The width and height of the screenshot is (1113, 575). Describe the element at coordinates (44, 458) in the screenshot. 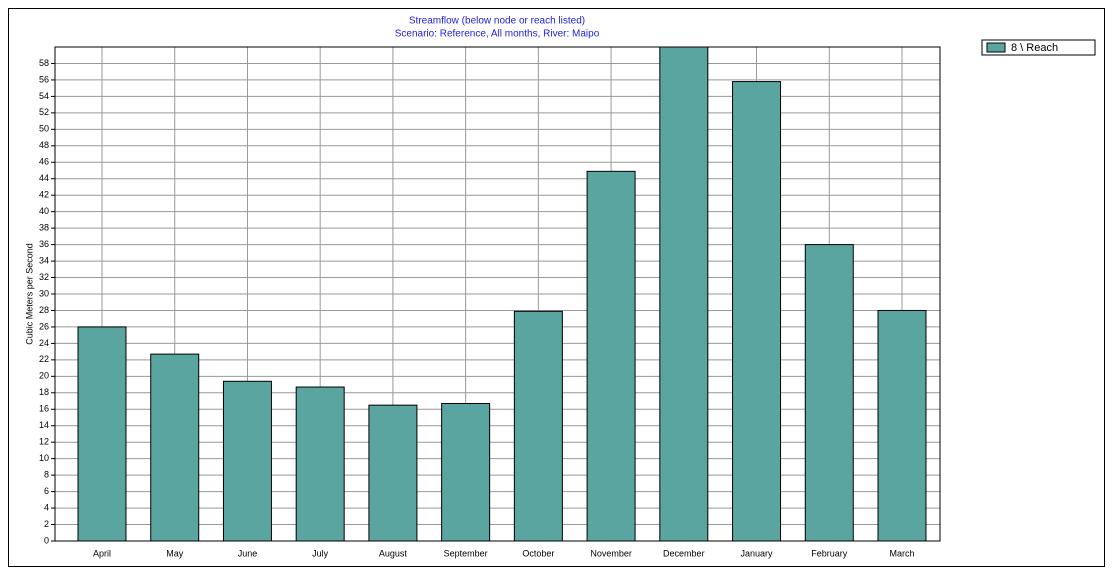

I see `y-tick-label: 10` at that location.